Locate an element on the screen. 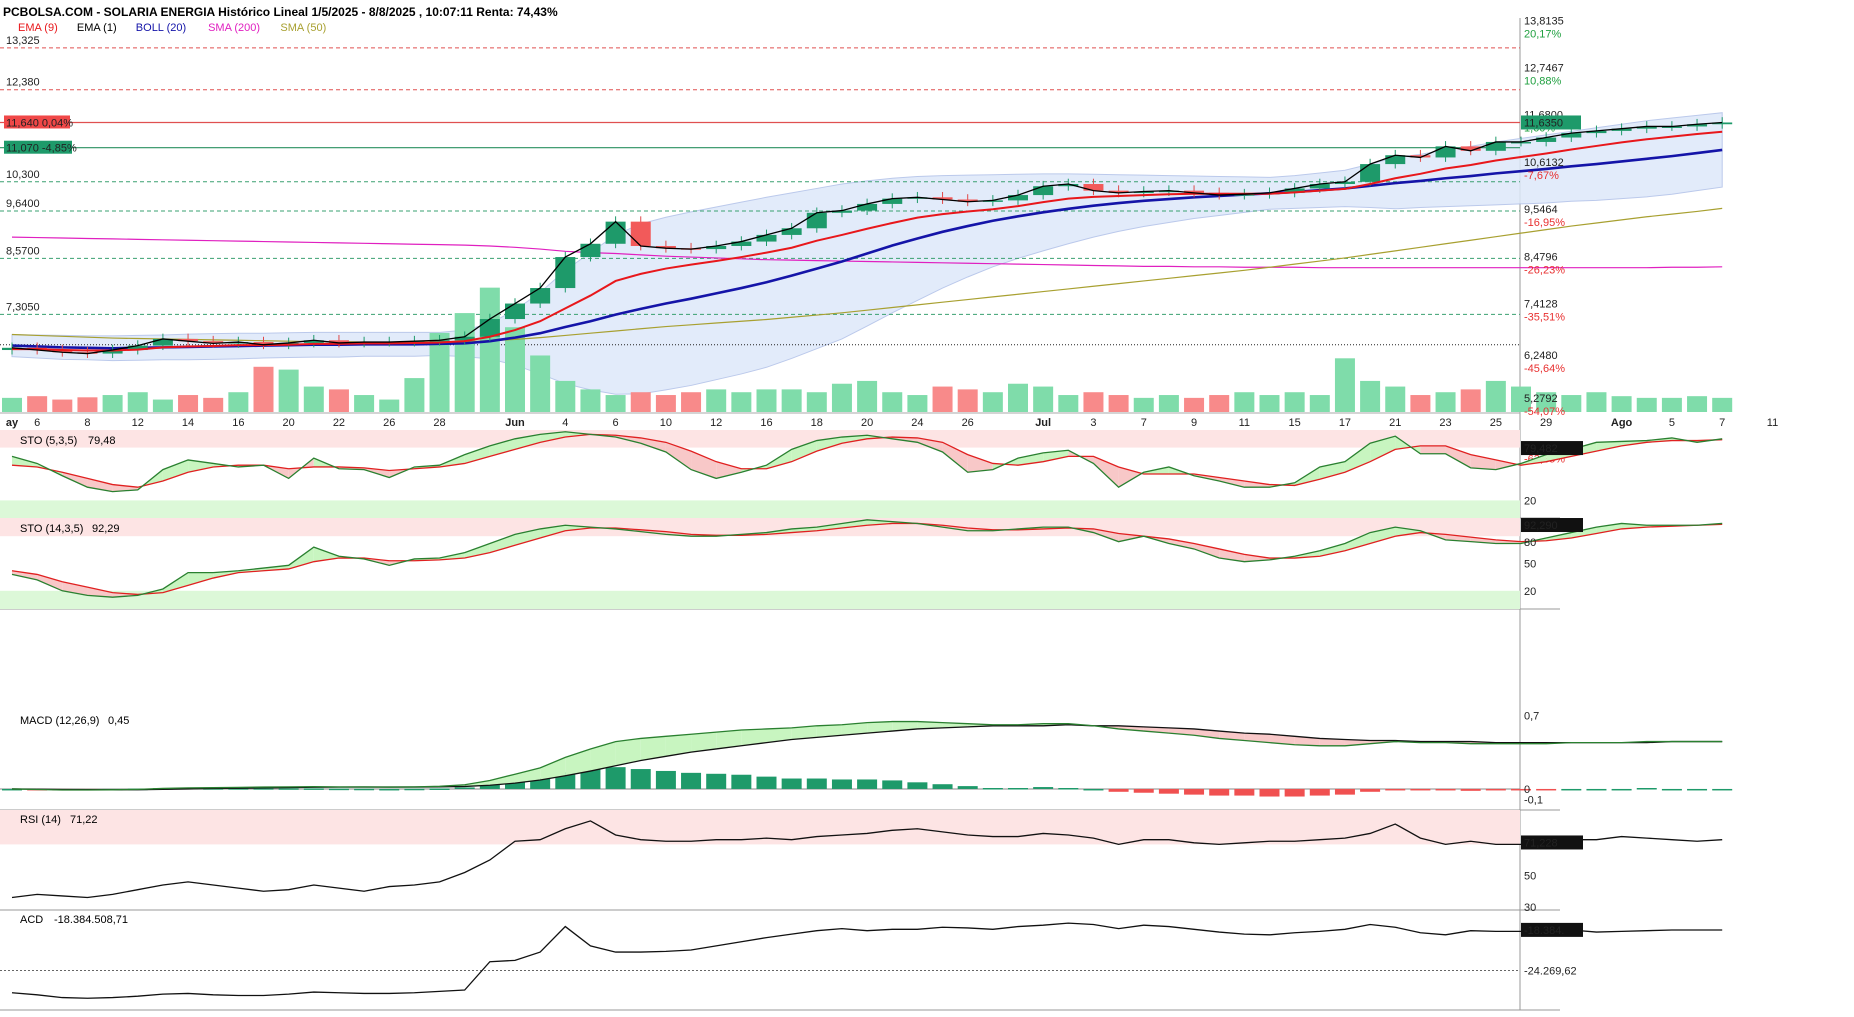 The width and height of the screenshot is (1854, 1017). date-label-21: 3 is located at coordinates (1093, 423).